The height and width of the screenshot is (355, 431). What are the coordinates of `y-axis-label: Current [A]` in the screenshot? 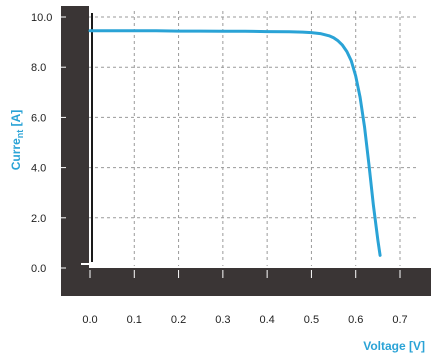 It's located at (17, 140).